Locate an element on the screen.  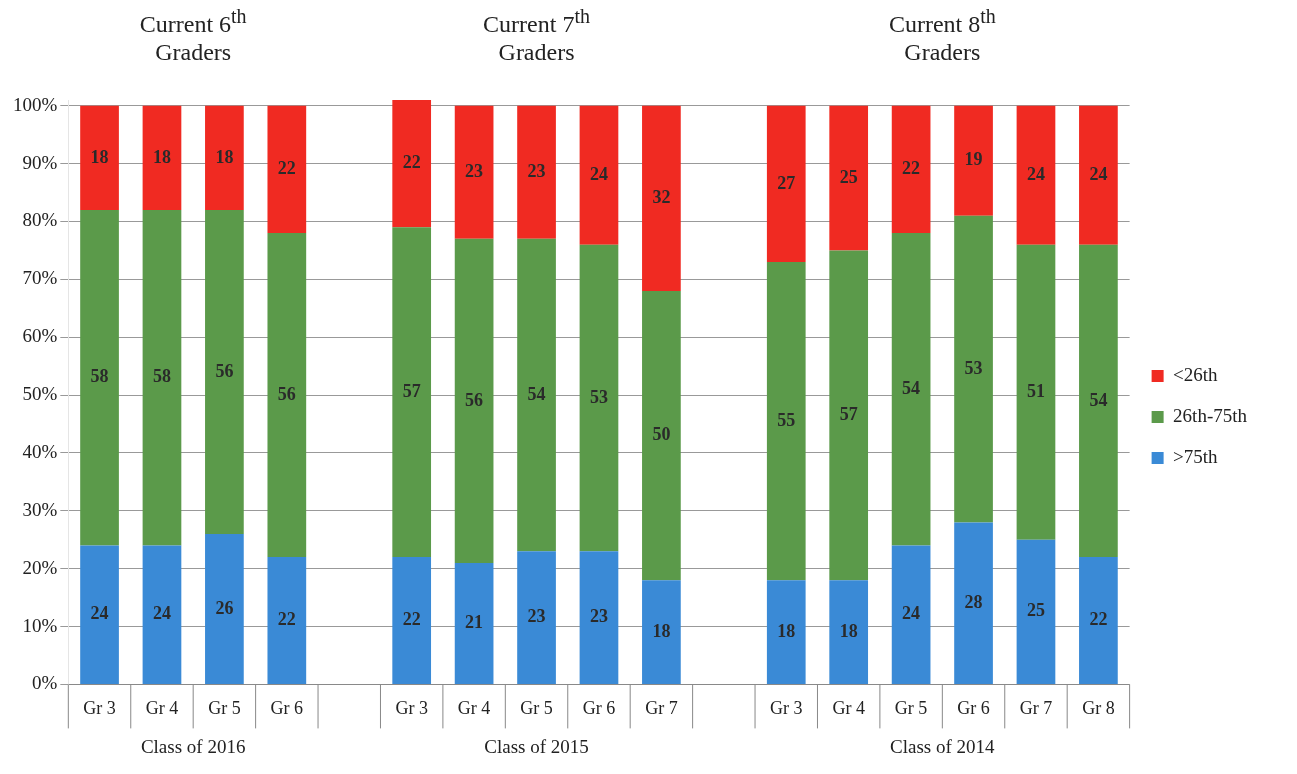
data-label: 58 is located at coordinates (161, 376).